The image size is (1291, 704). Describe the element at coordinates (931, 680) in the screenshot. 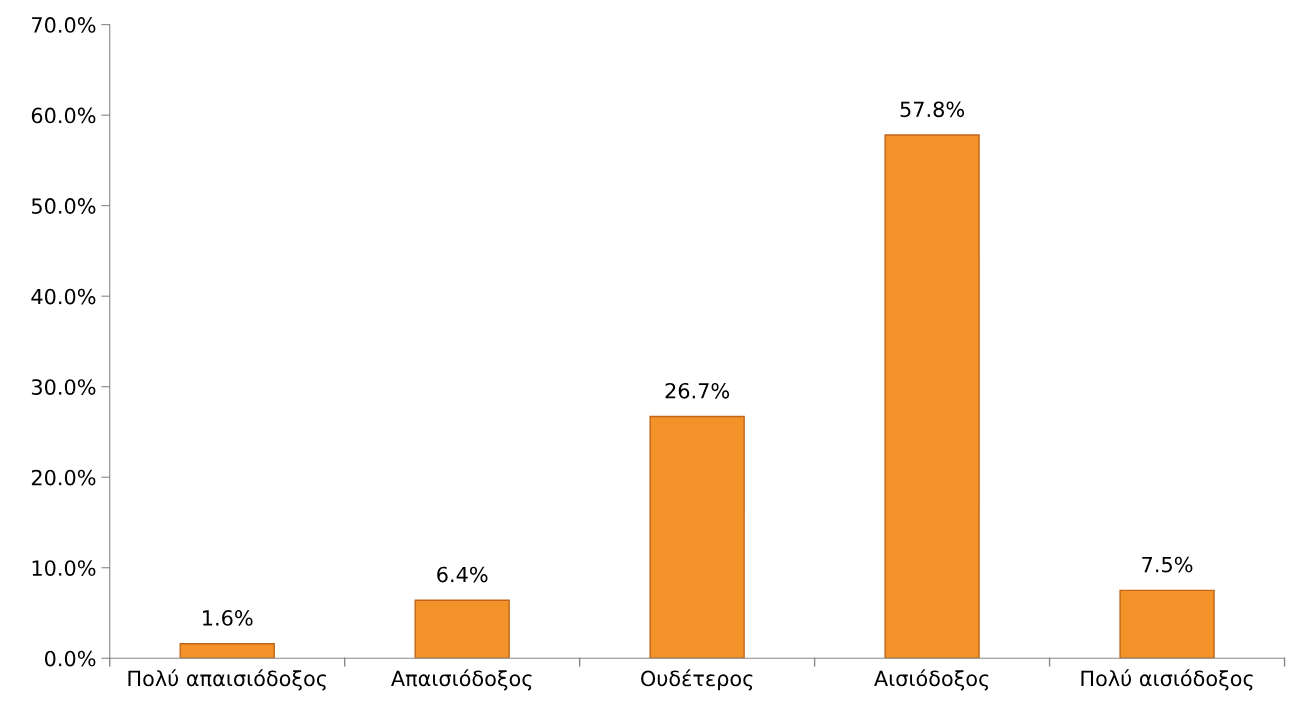

I see `x-tick-label: Αισιόδοξος` at that location.